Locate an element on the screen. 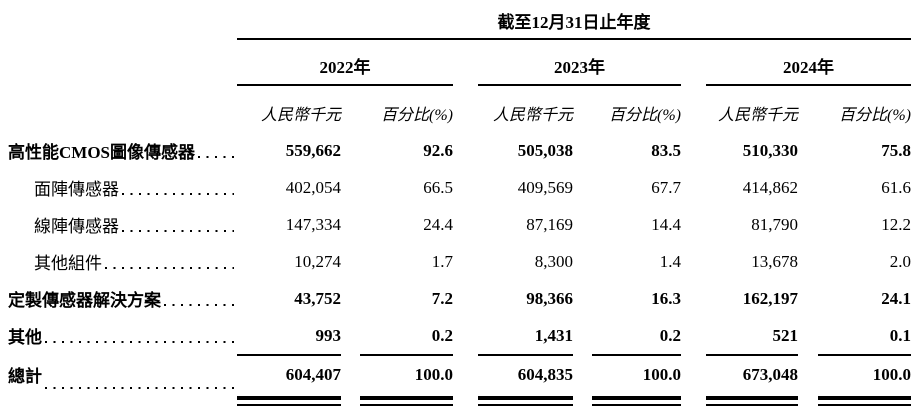 The width and height of the screenshot is (920, 406). table-header: 截至12月31日止年度 is located at coordinates (464, 24).